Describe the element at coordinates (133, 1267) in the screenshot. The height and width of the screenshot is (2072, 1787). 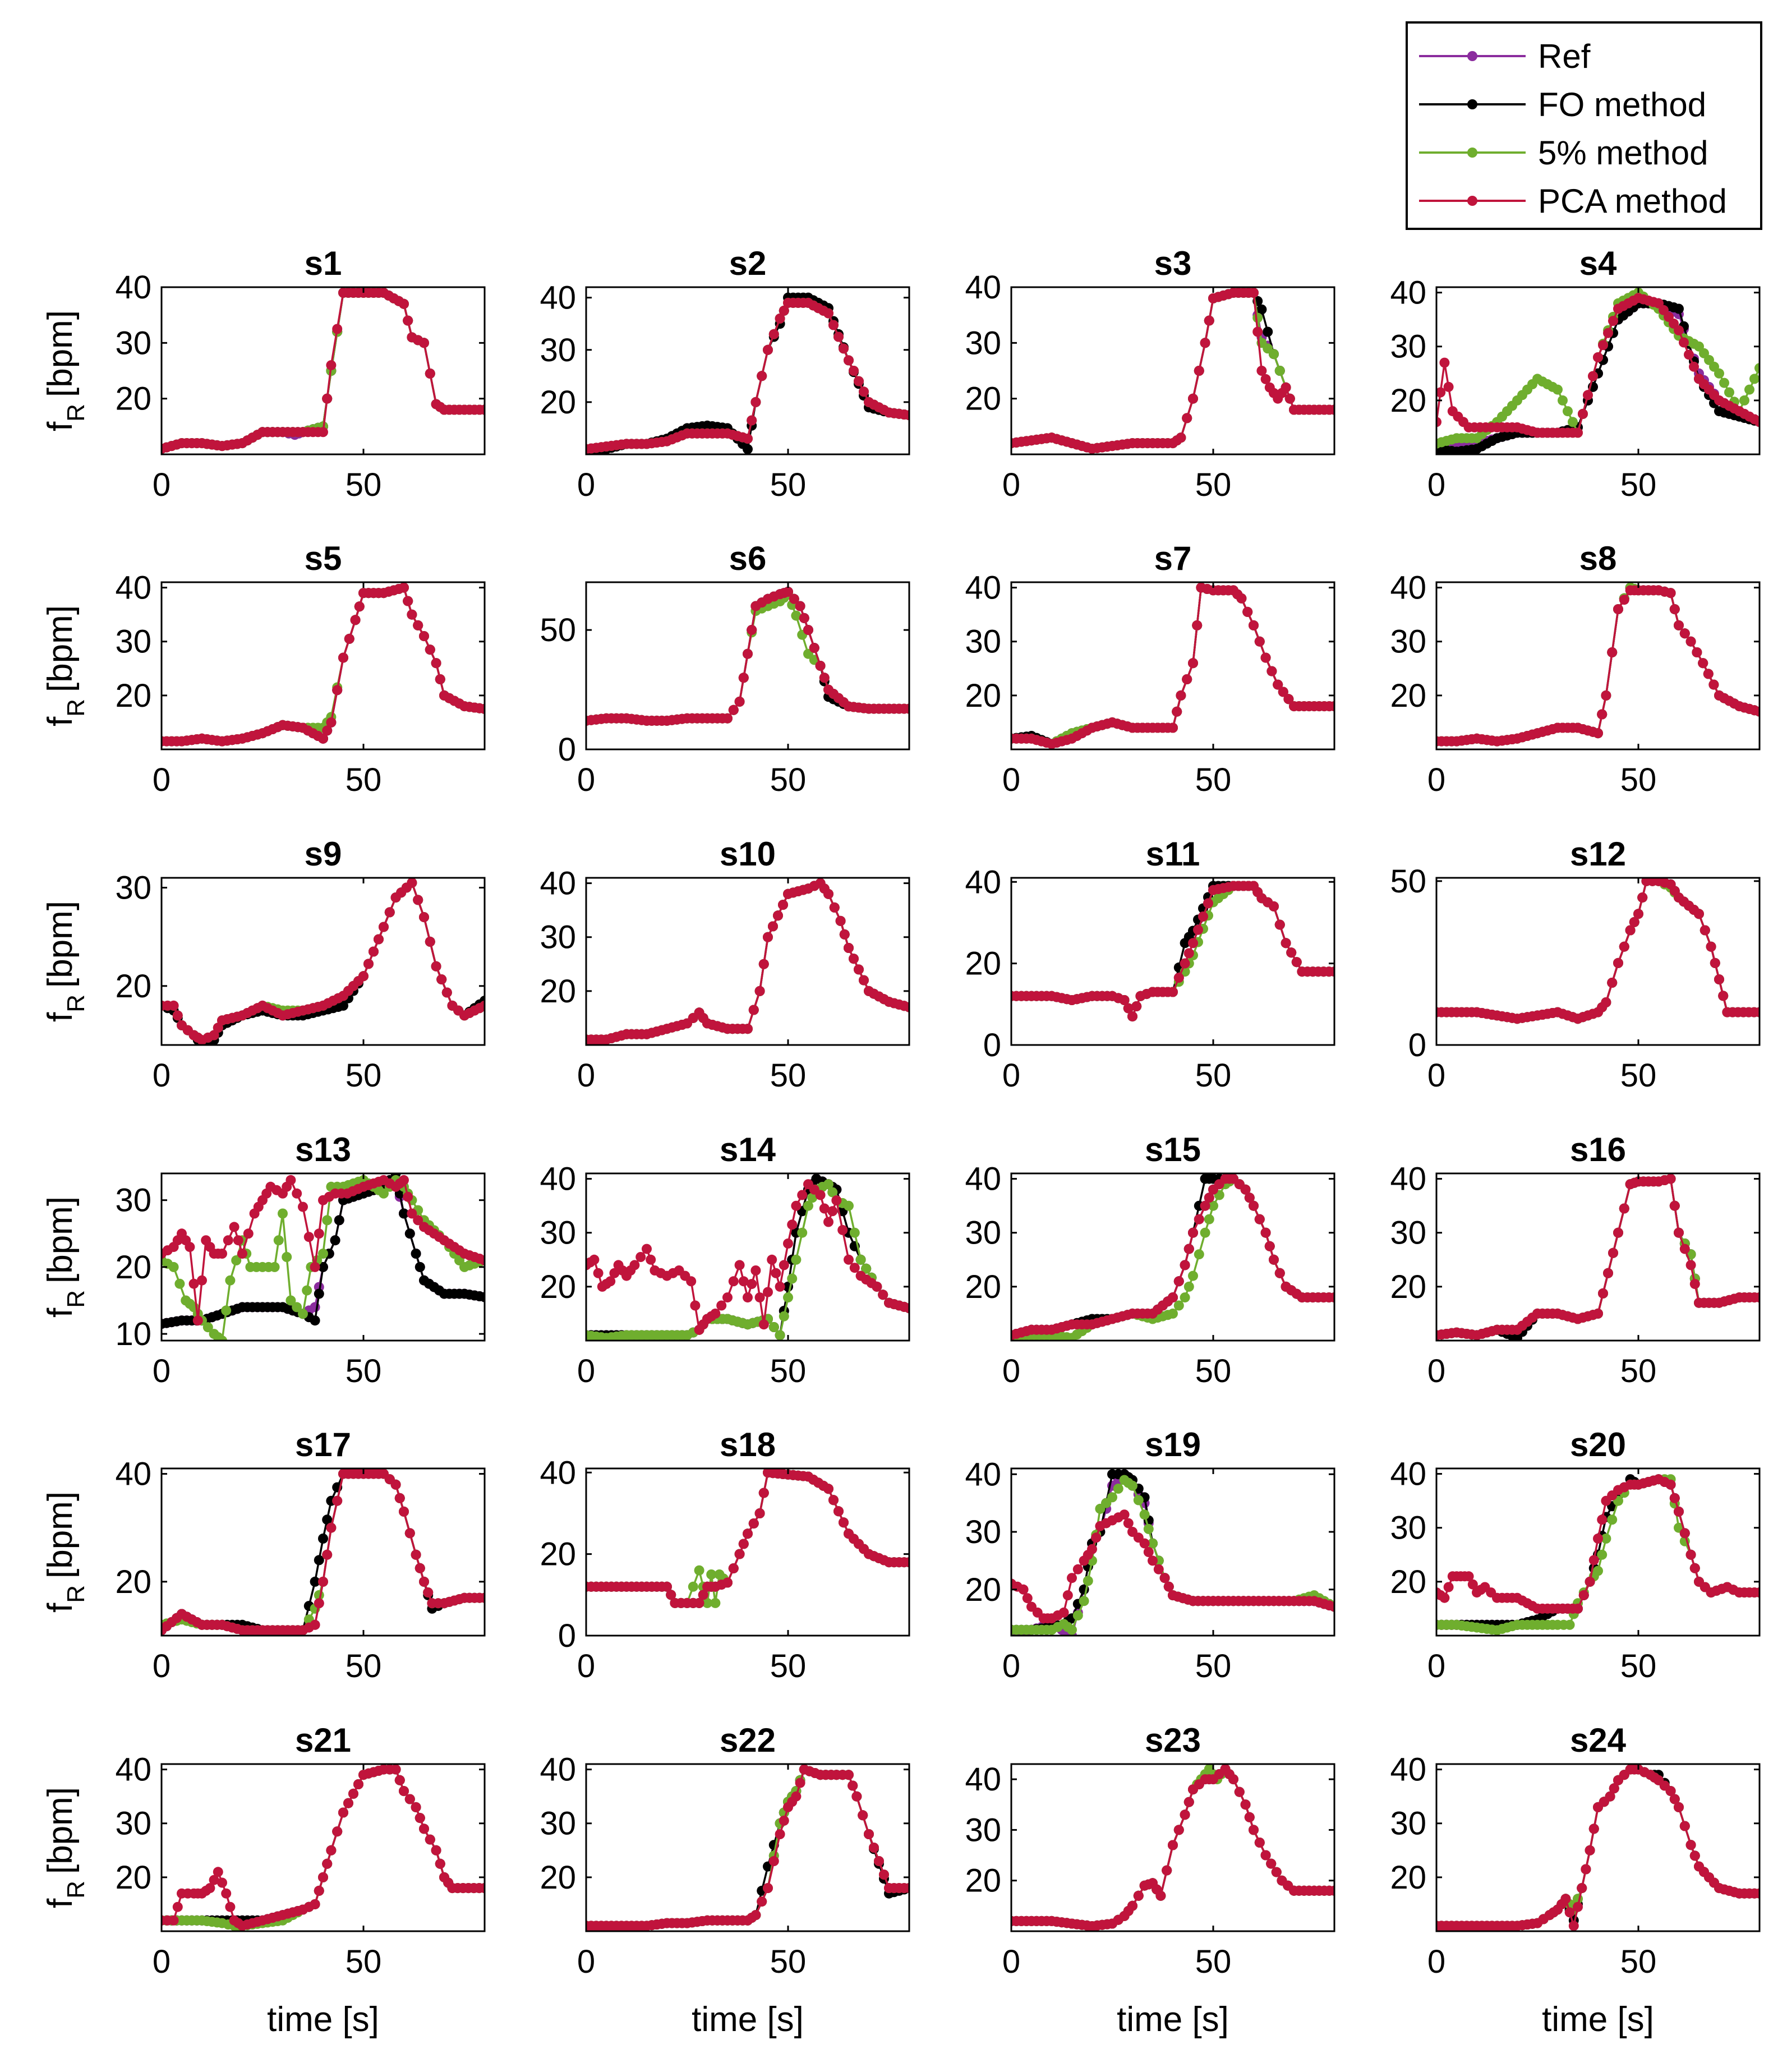
I see `y-tick-label: 20` at that location.